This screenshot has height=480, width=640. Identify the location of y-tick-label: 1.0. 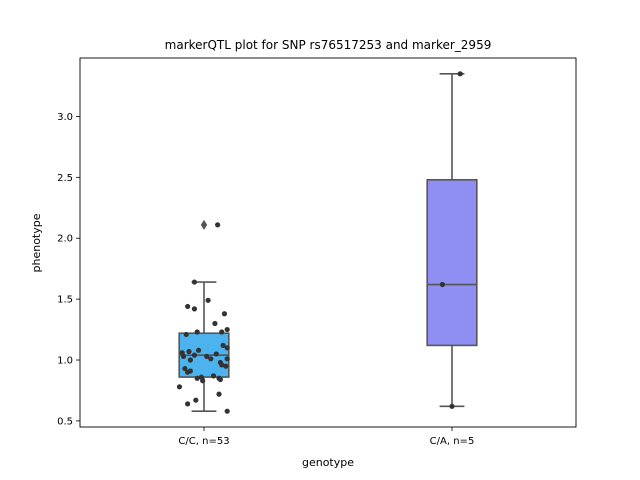
(65, 361).